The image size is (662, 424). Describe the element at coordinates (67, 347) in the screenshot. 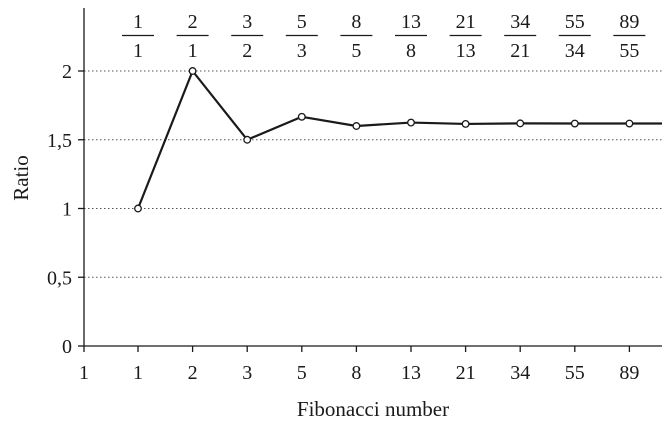

I see `y-tick-label: 0` at that location.